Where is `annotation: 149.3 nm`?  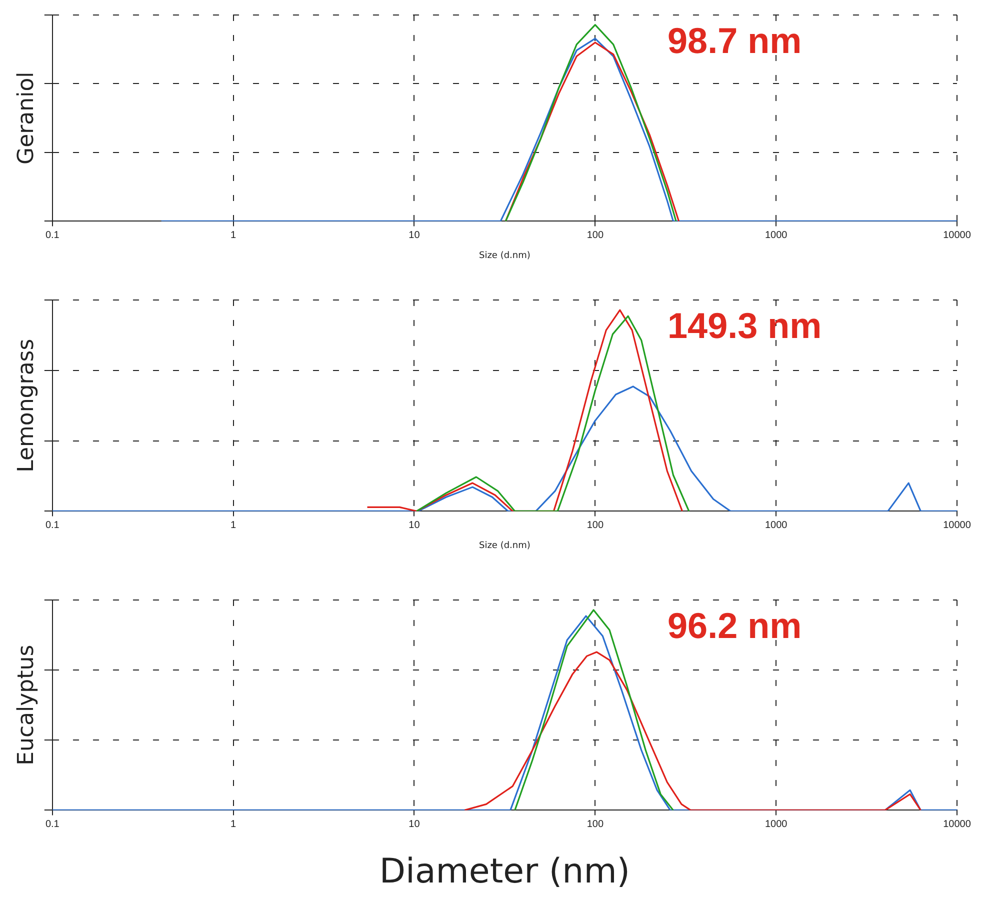
annotation: 149.3 nm is located at coordinates (745, 325).